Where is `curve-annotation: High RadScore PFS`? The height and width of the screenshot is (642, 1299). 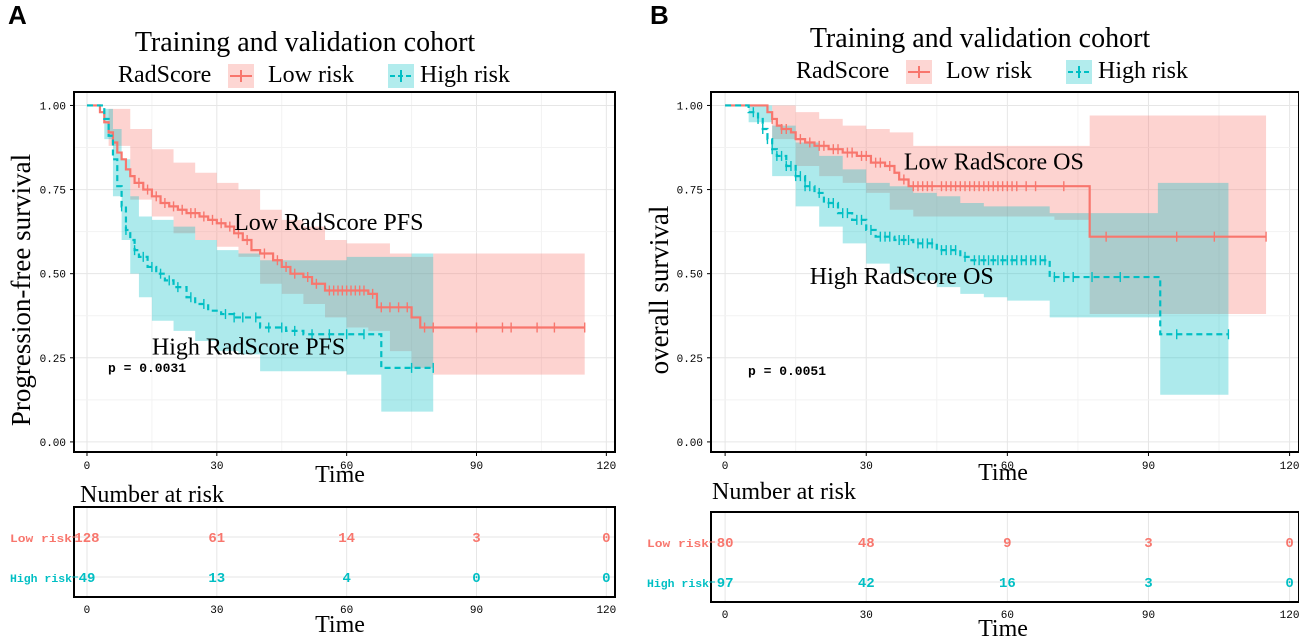
curve-annotation: High RadScore PFS is located at coordinates (248, 347).